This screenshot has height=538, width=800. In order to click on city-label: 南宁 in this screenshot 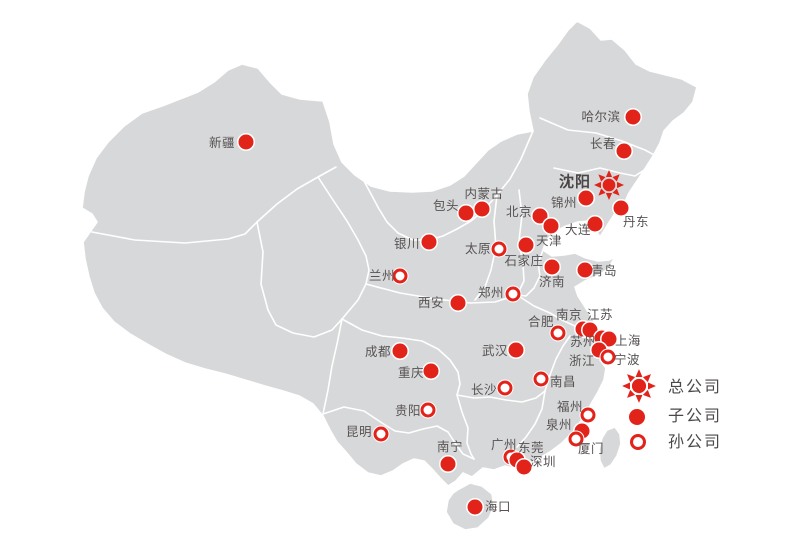, I will do `click(450, 446)`.